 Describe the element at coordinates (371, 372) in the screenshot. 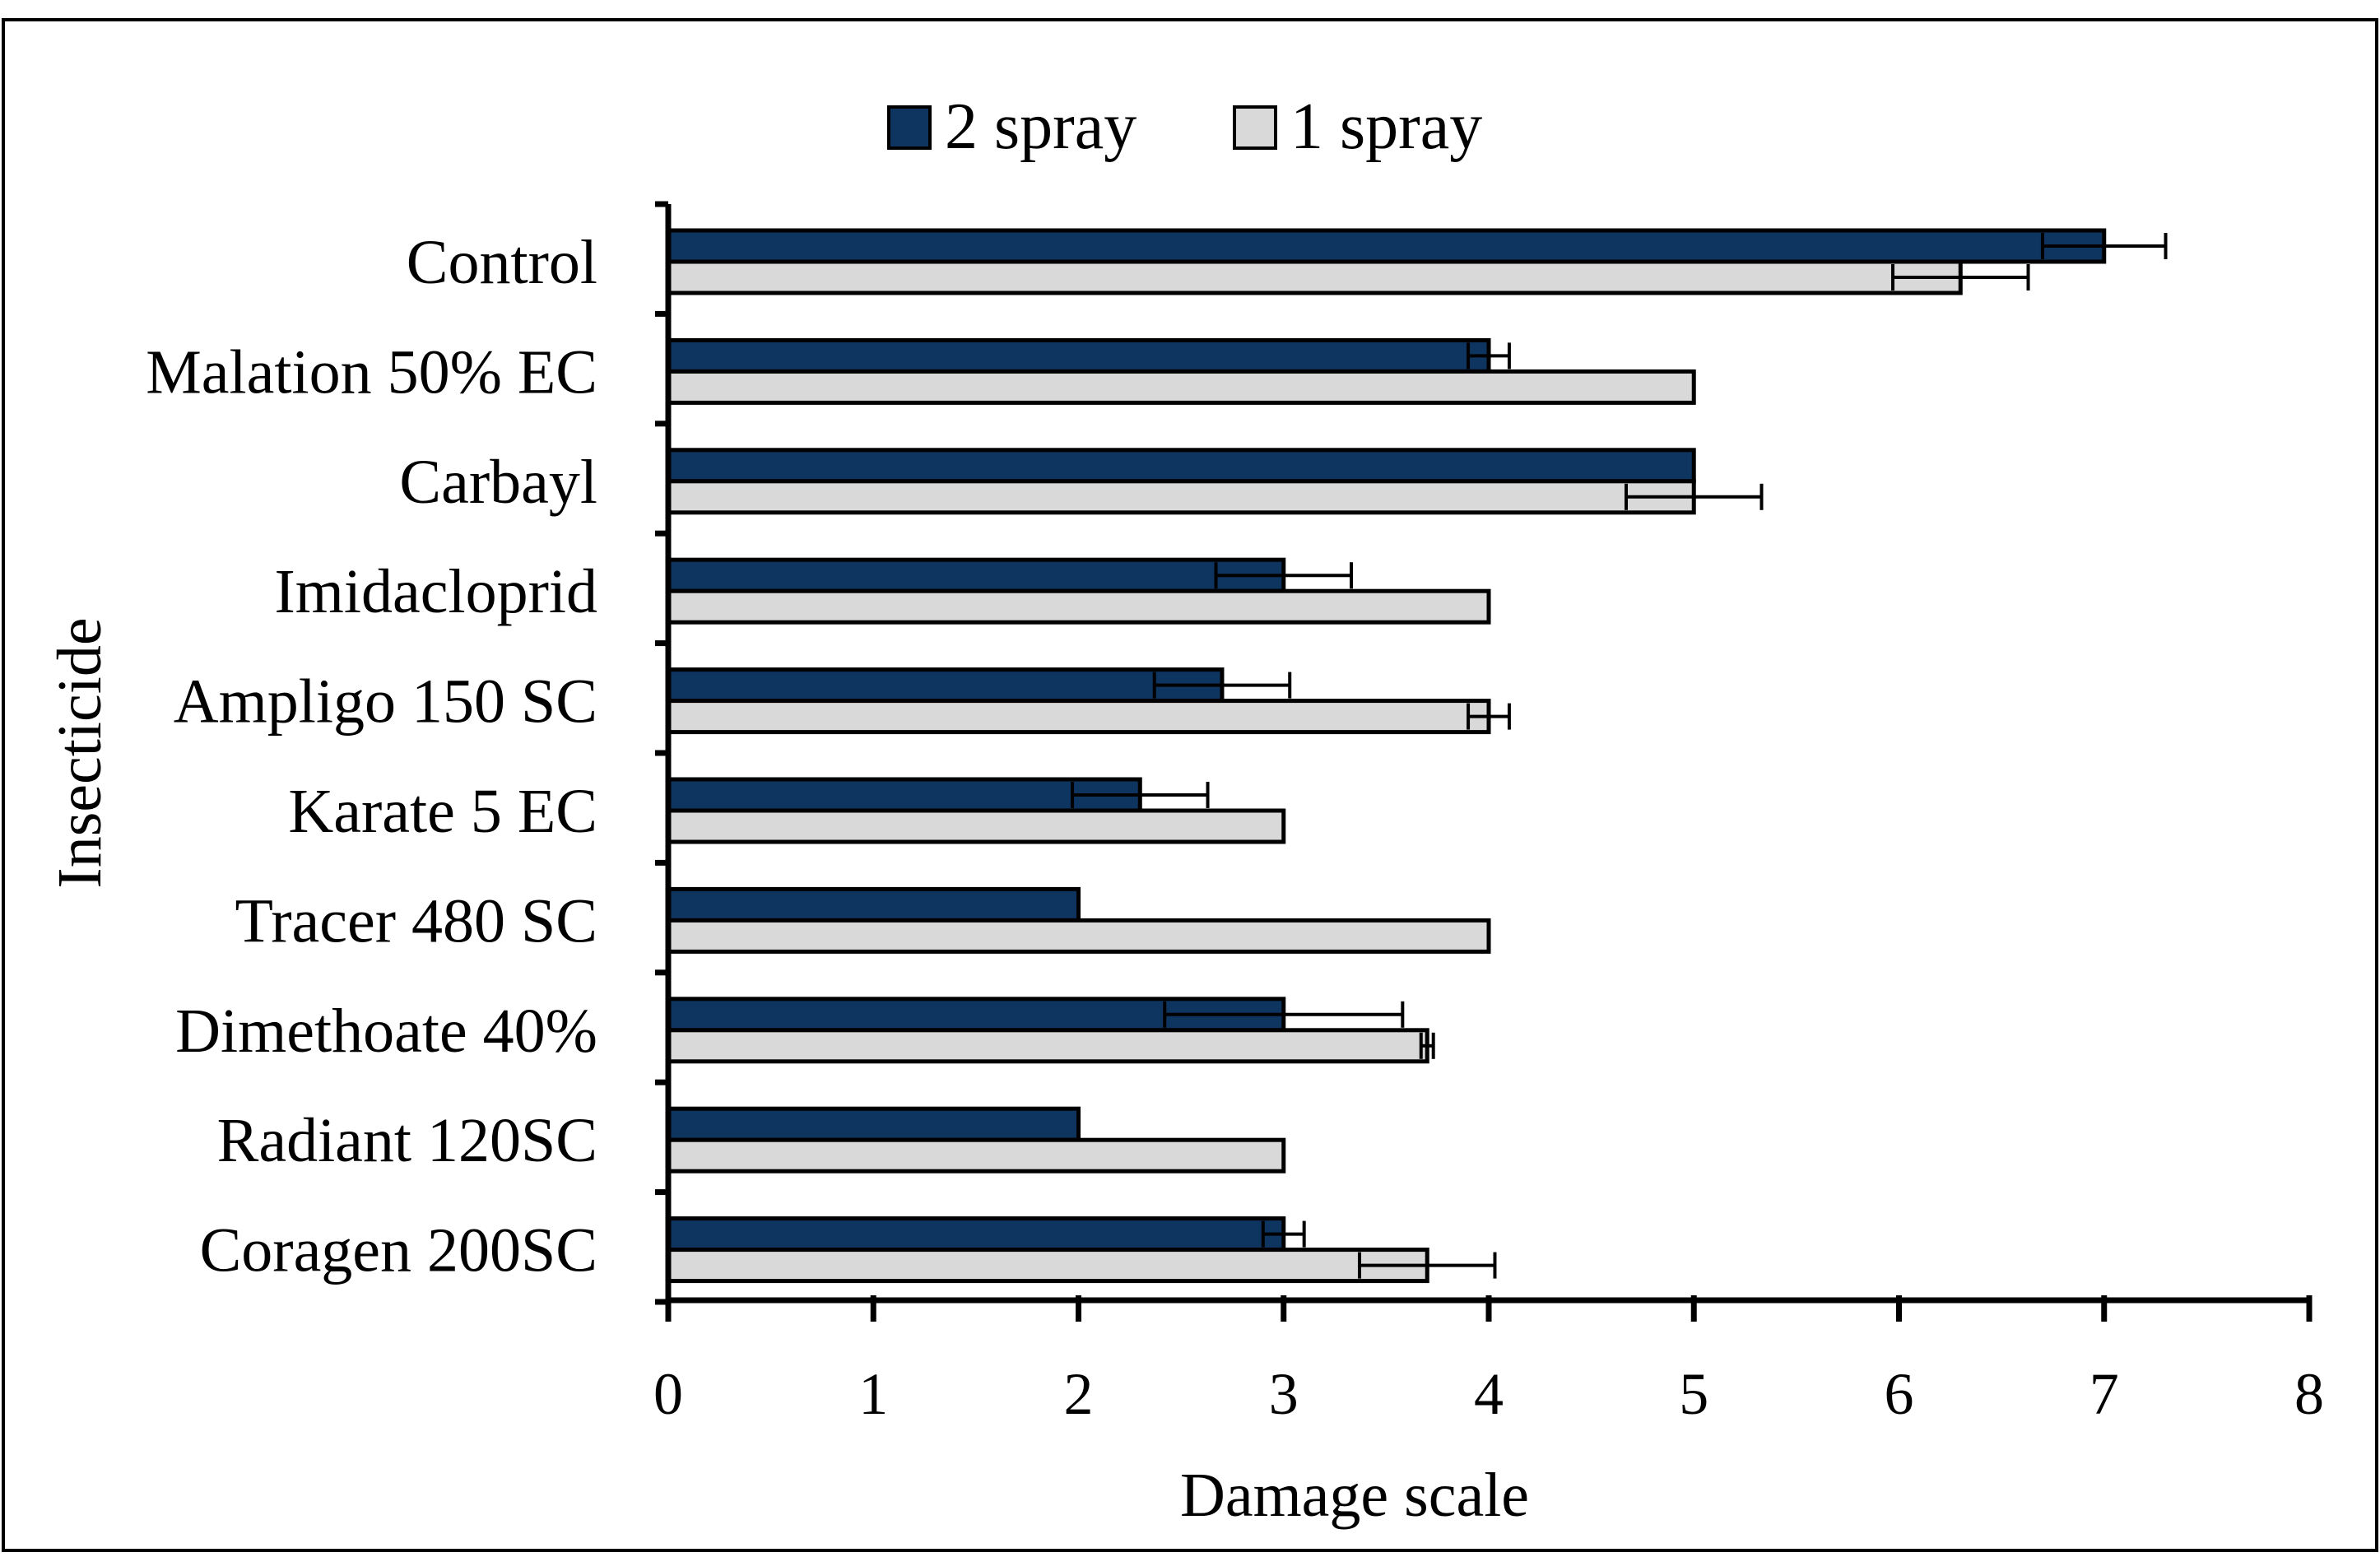

I see `category-label-1: Malation 50% EC` at that location.